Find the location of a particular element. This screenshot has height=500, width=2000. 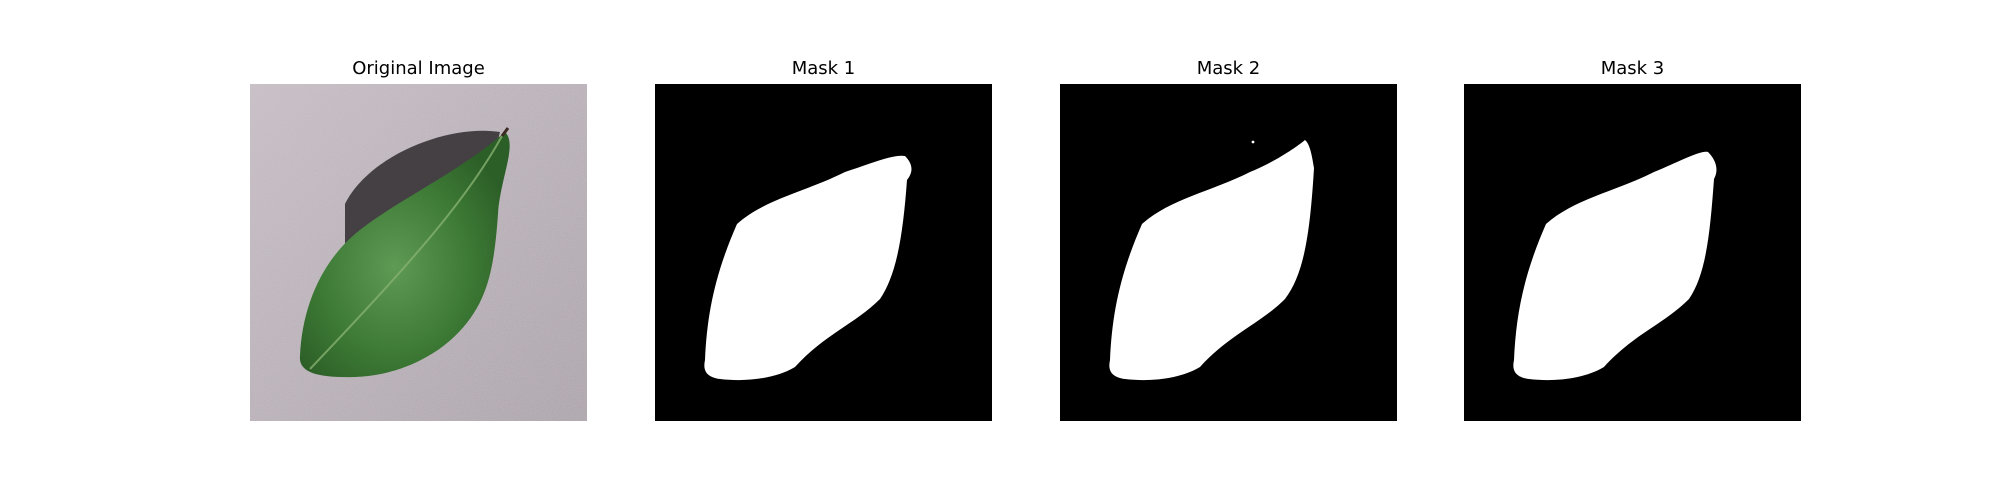

panel-title: Original Image is located at coordinates (418, 68).